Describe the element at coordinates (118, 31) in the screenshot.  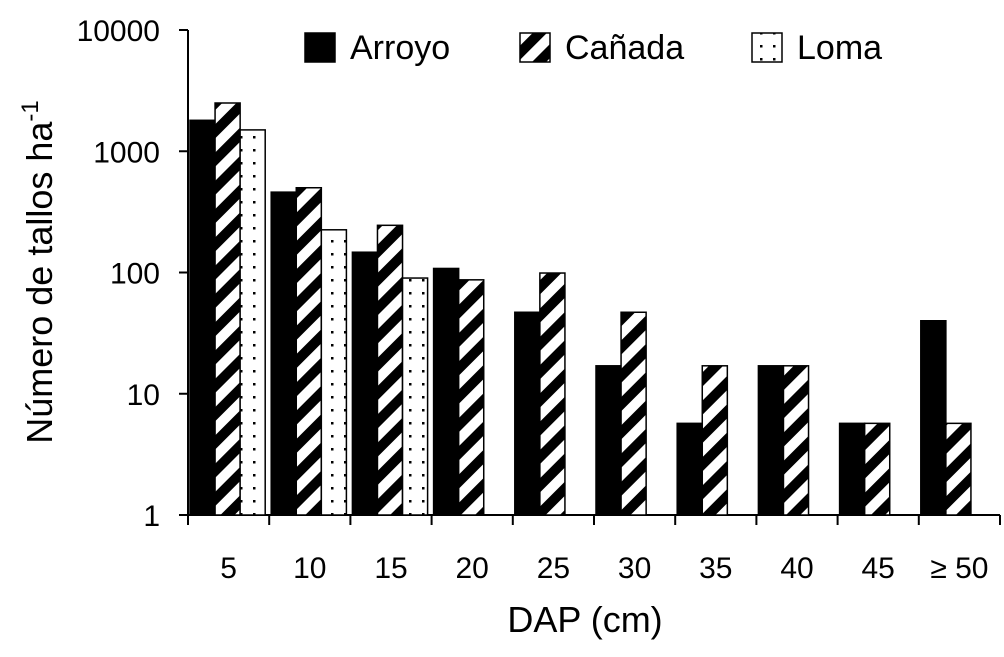
I see `y-tick-label: 10000` at that location.